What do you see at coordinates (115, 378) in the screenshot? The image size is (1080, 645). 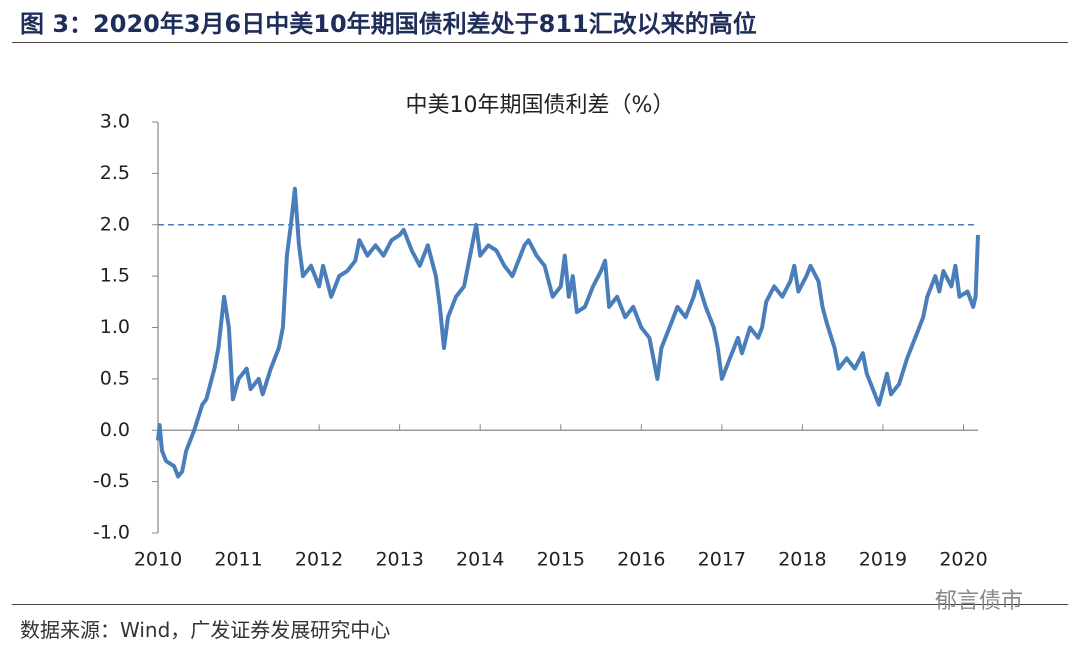 I see `y-tick-label: 0.5` at bounding box center [115, 378].